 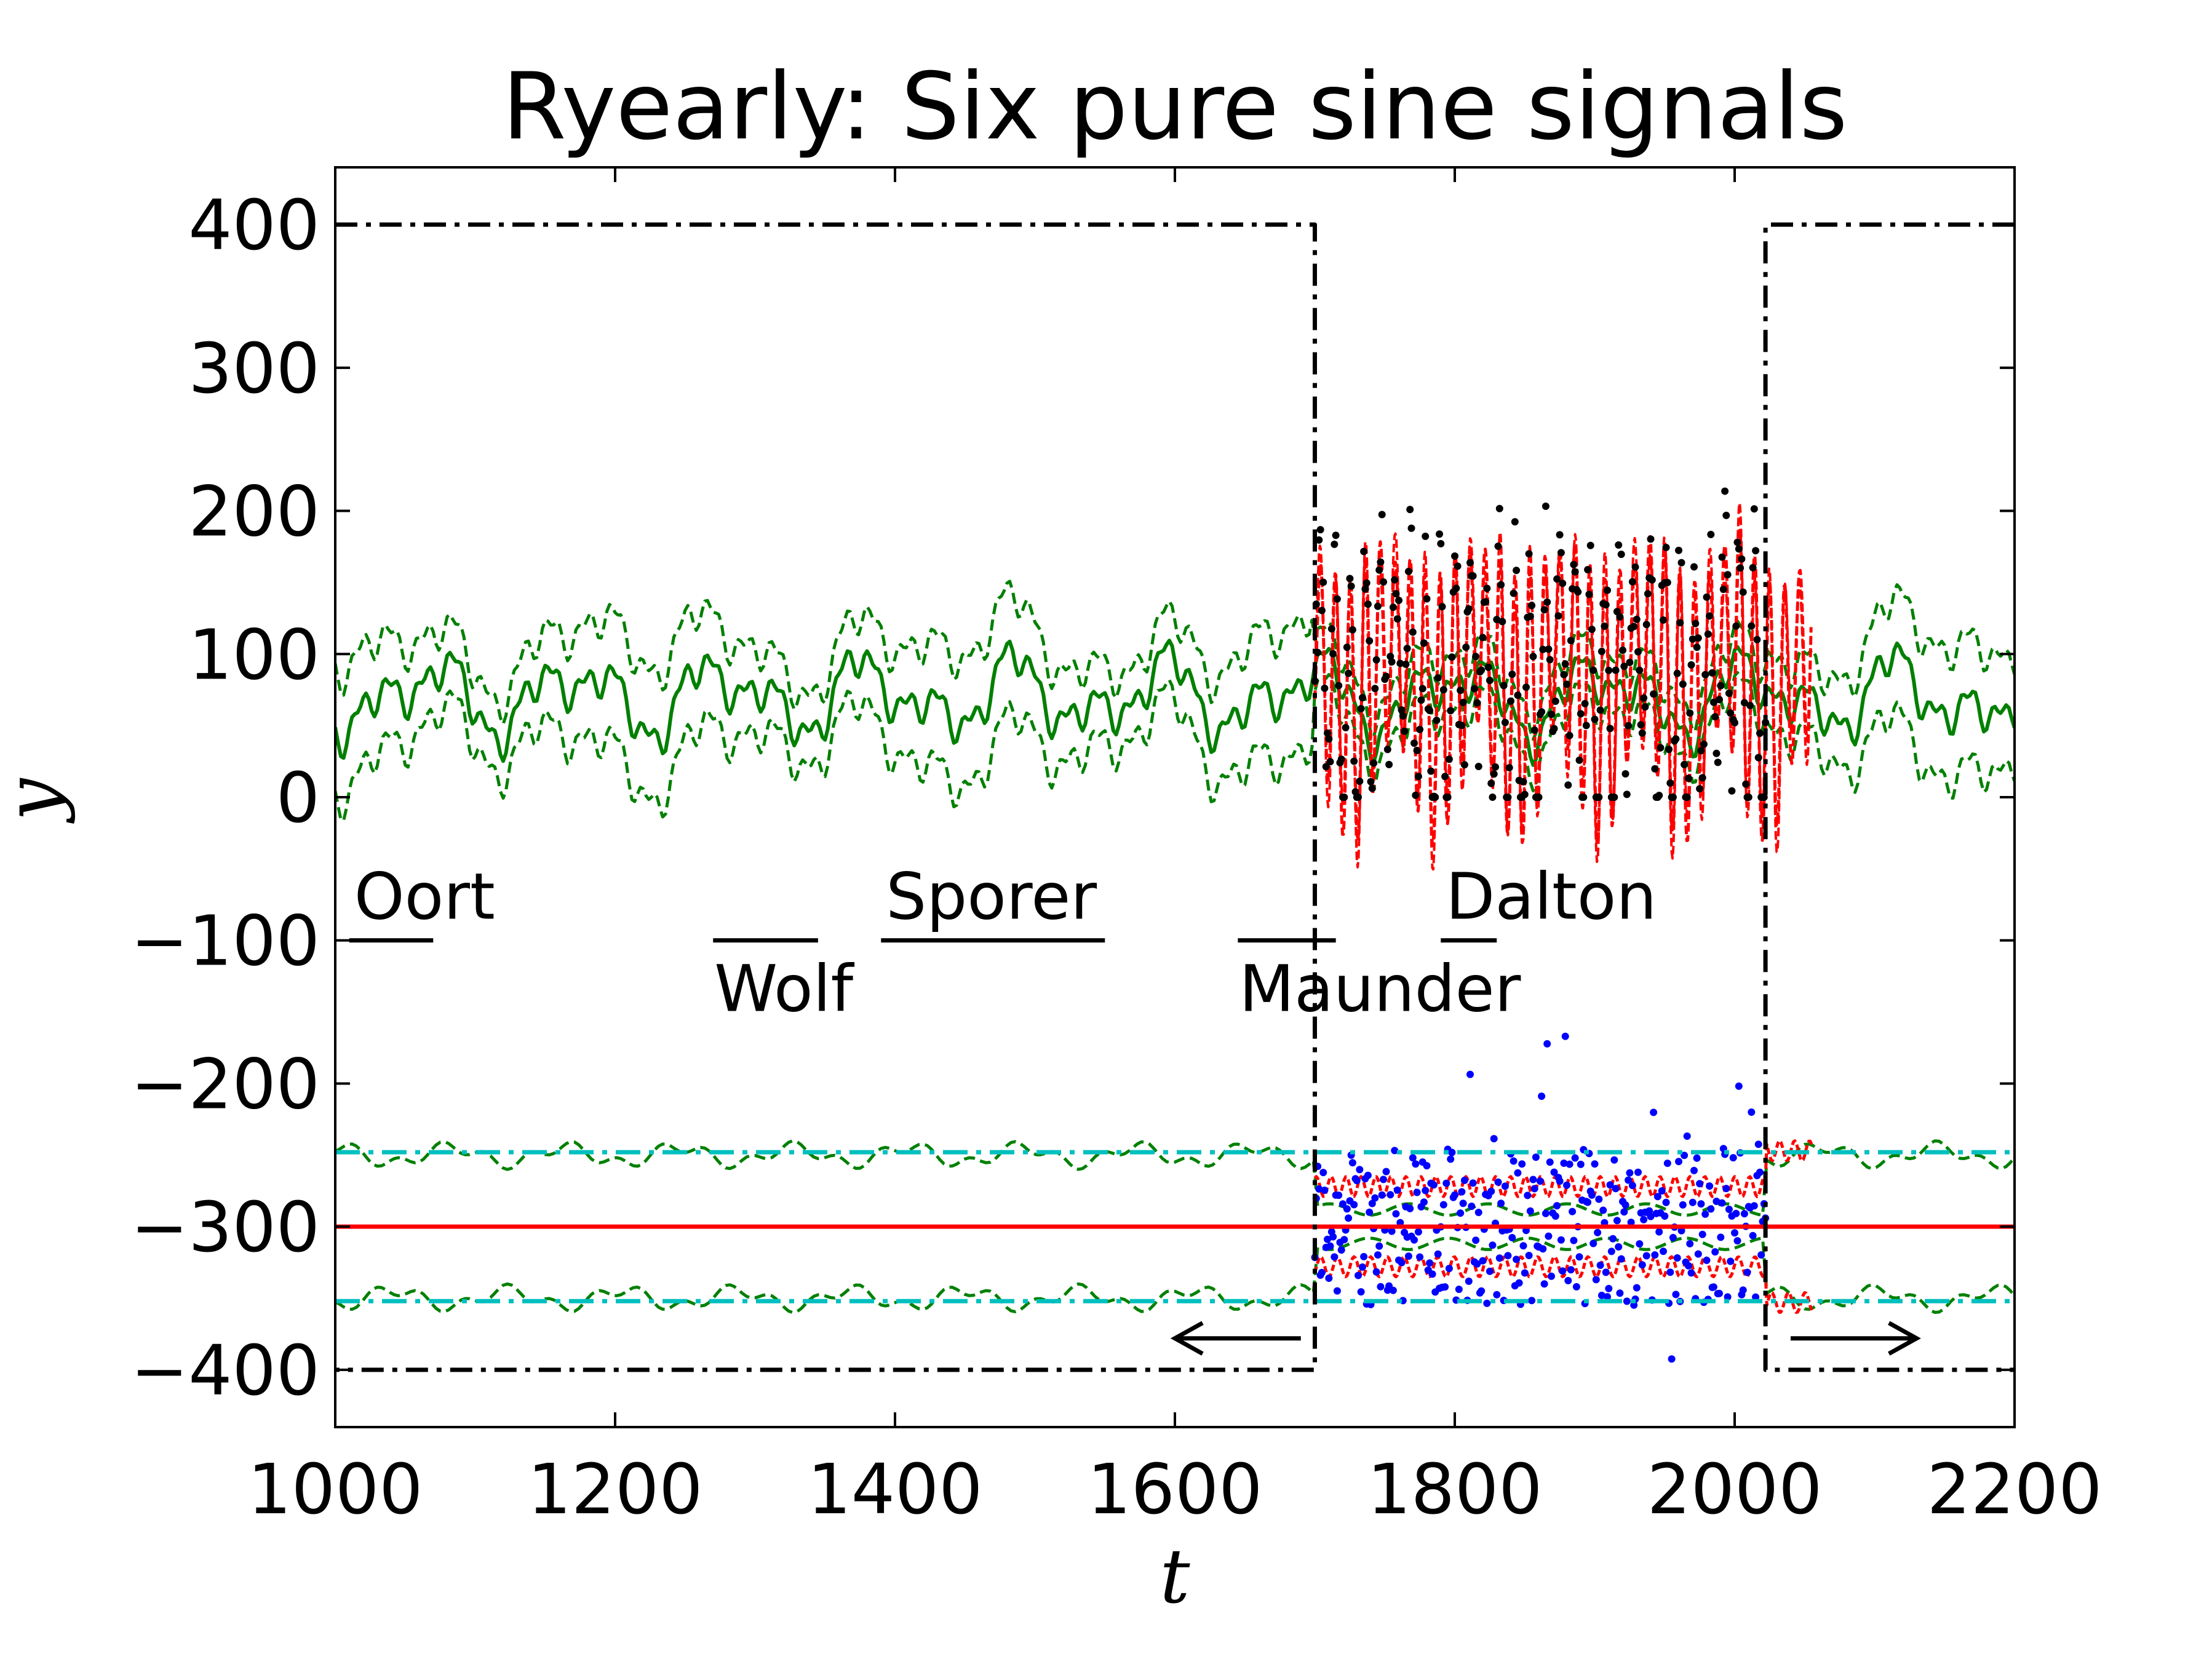 What do you see at coordinates (614, 1490) in the screenshot?
I see `x-tick-label: 1200` at bounding box center [614, 1490].